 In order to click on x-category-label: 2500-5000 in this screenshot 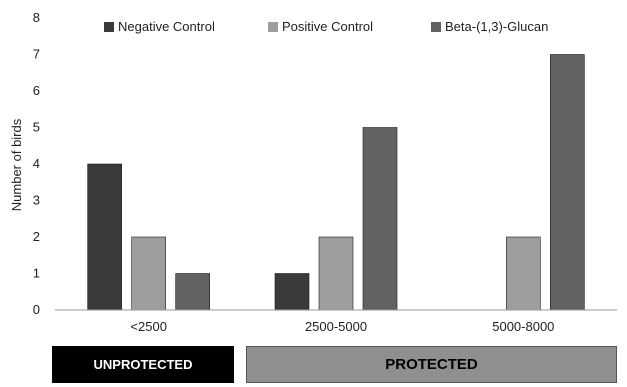, I will do `click(336, 326)`.